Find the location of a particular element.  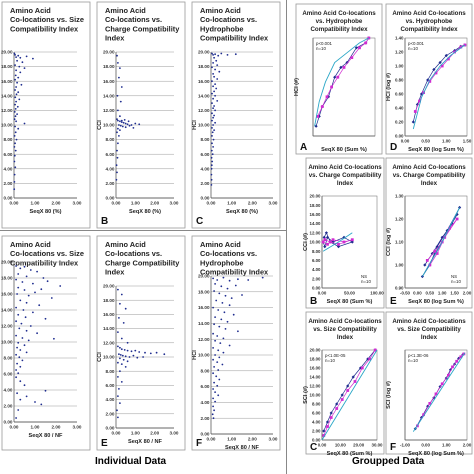

chart-title: Co-locations vs. is located at coordinates (133, 253).